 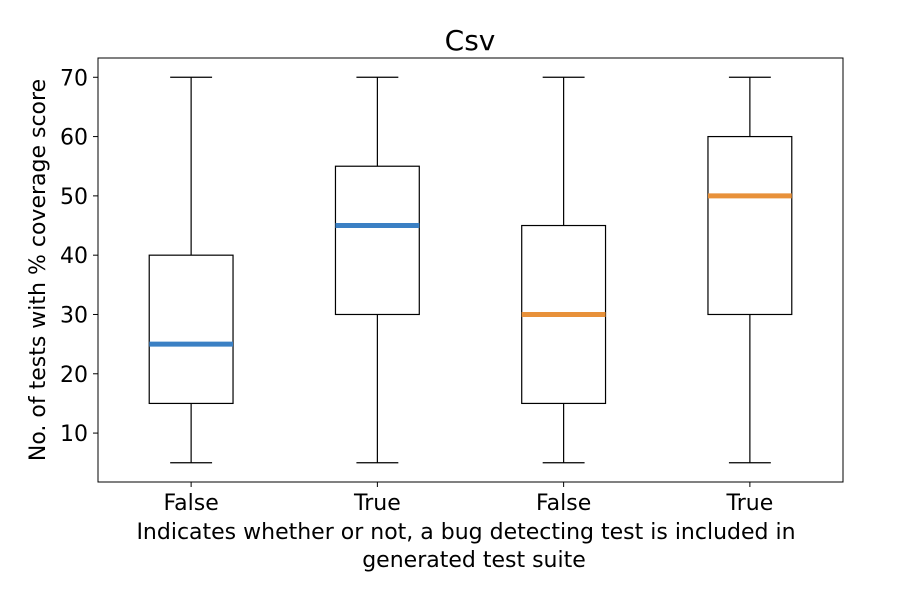 I want to click on chart-title: Csv, so click(x=470, y=40).